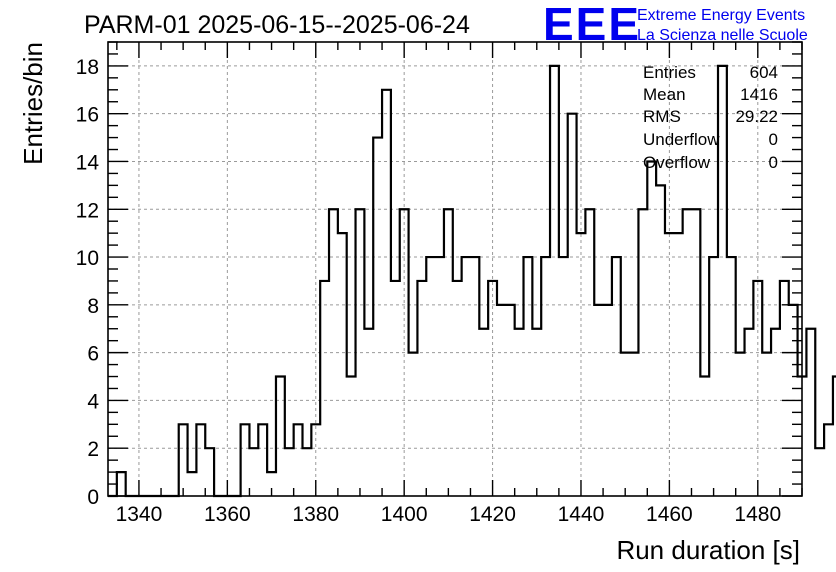 The image size is (836, 572). Describe the element at coordinates (662, 116) in the screenshot. I see `stat-rms-label: RMS` at that location.